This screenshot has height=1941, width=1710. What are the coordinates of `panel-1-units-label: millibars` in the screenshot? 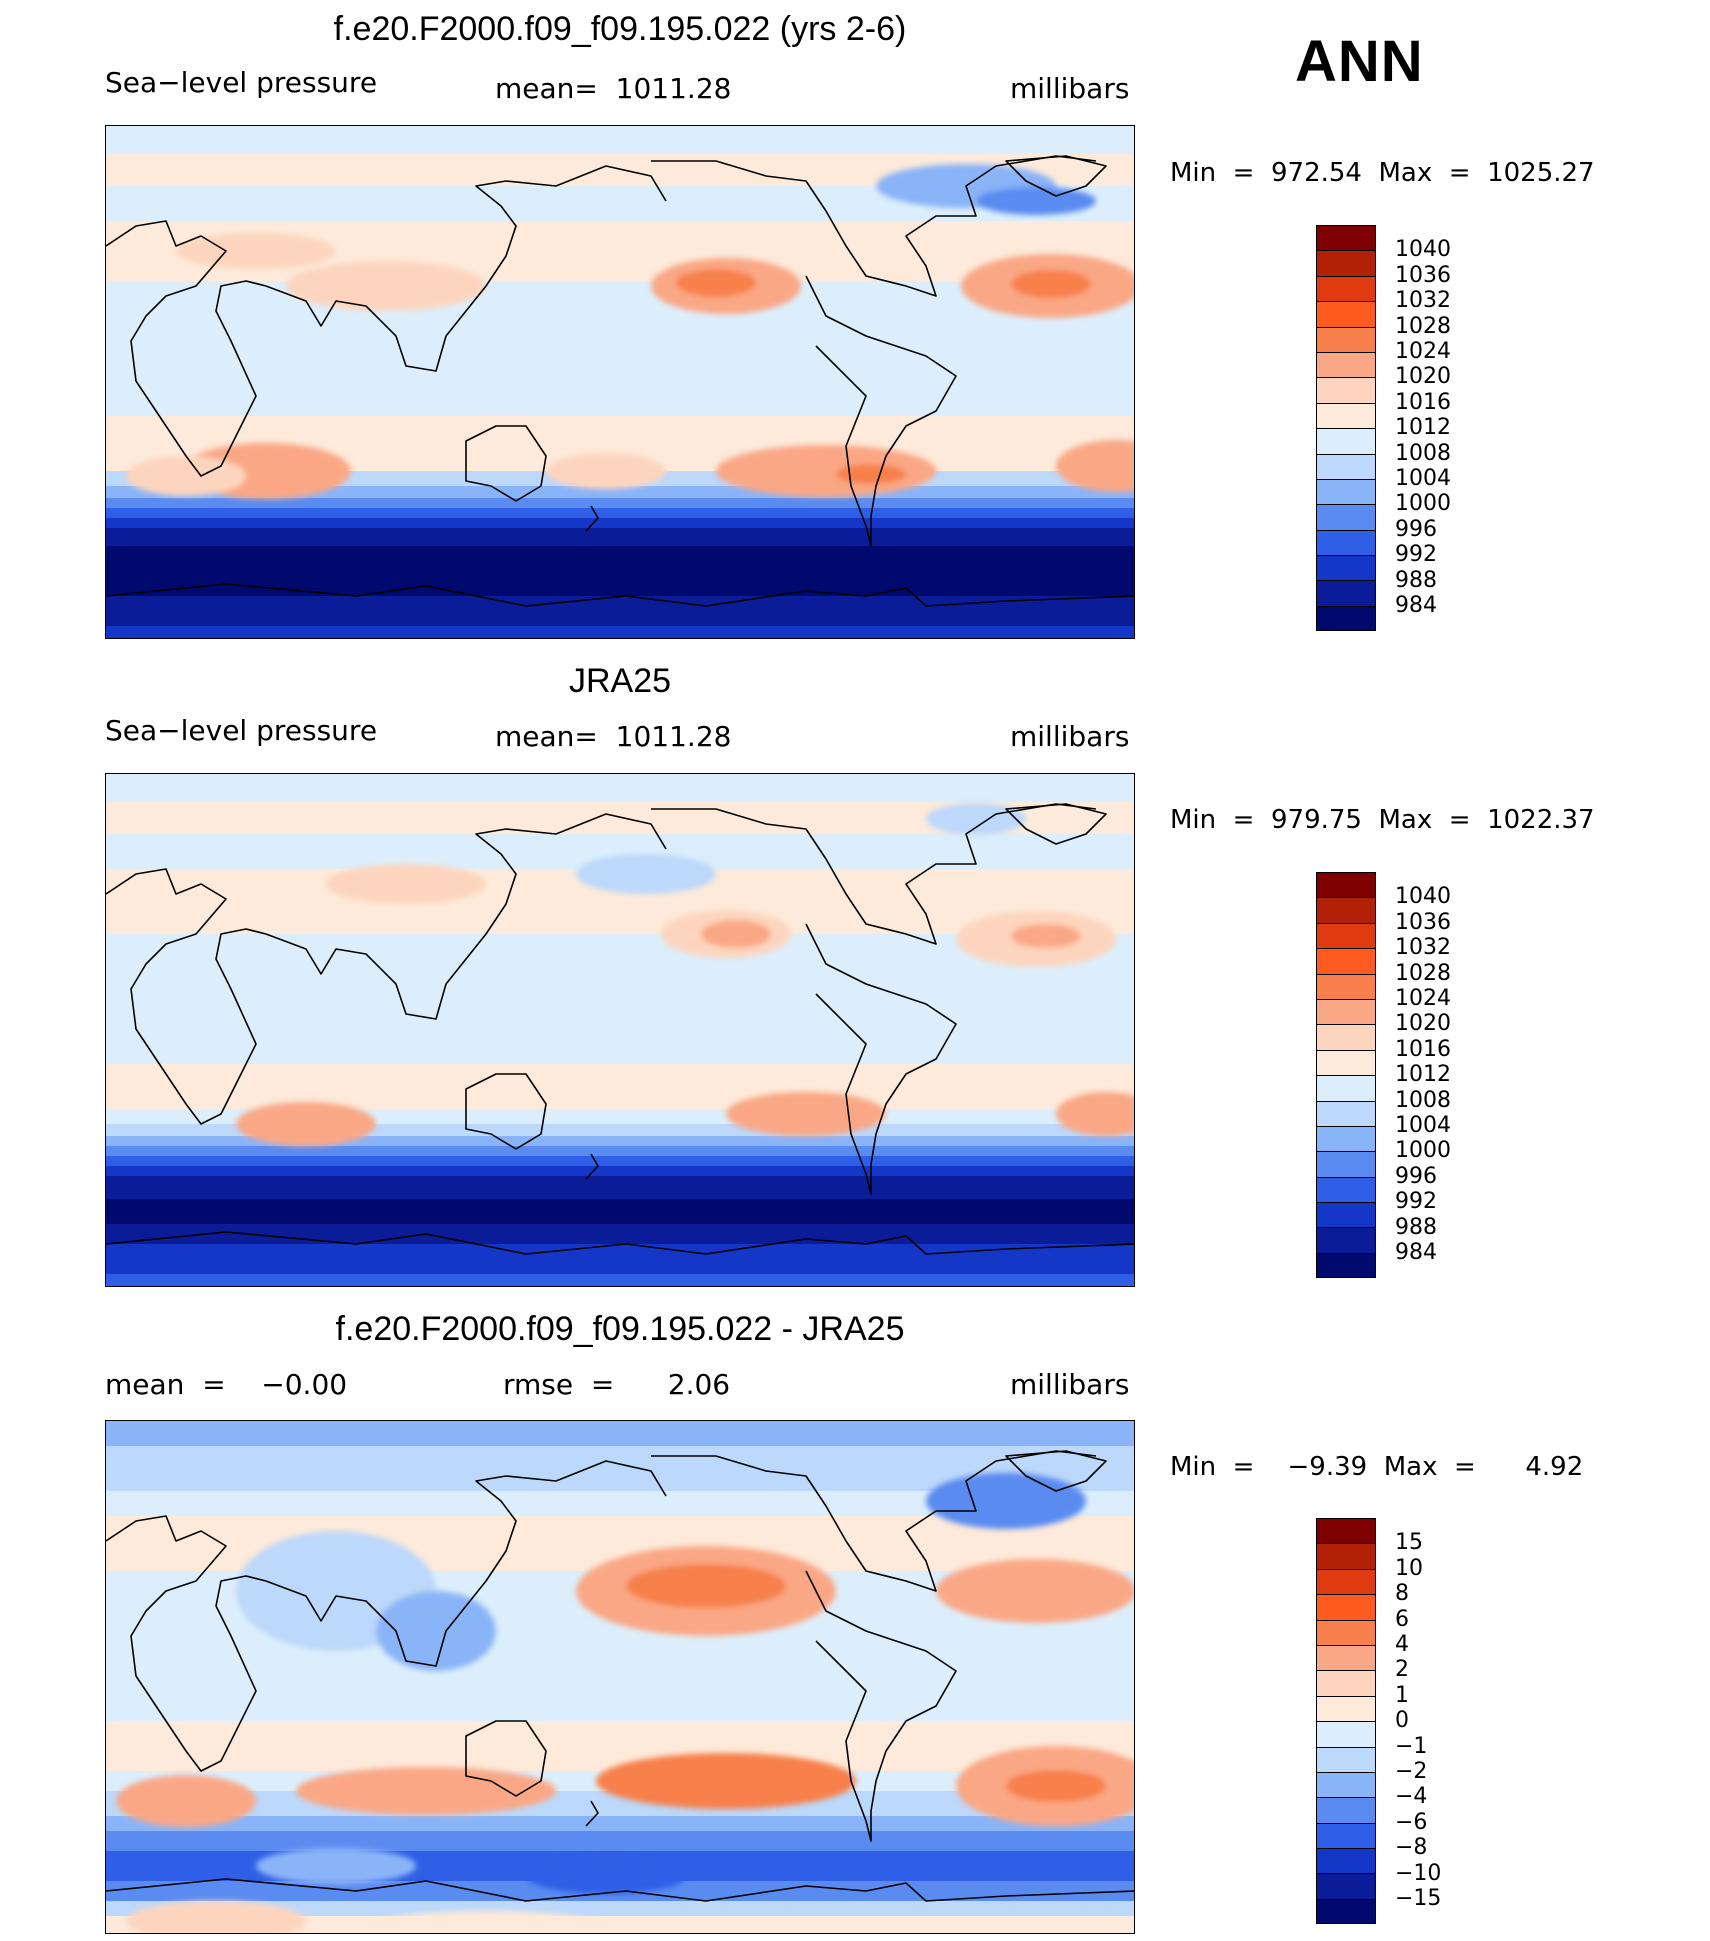 It's located at (1070, 88).